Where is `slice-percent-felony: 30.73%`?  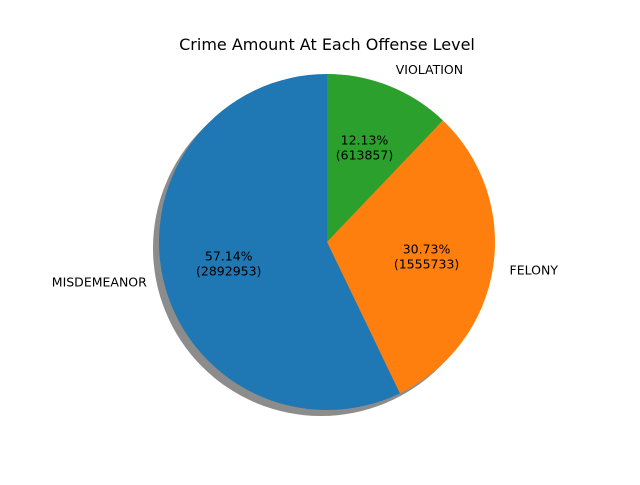
slice-percent-felony: 30.73% is located at coordinates (427, 249).